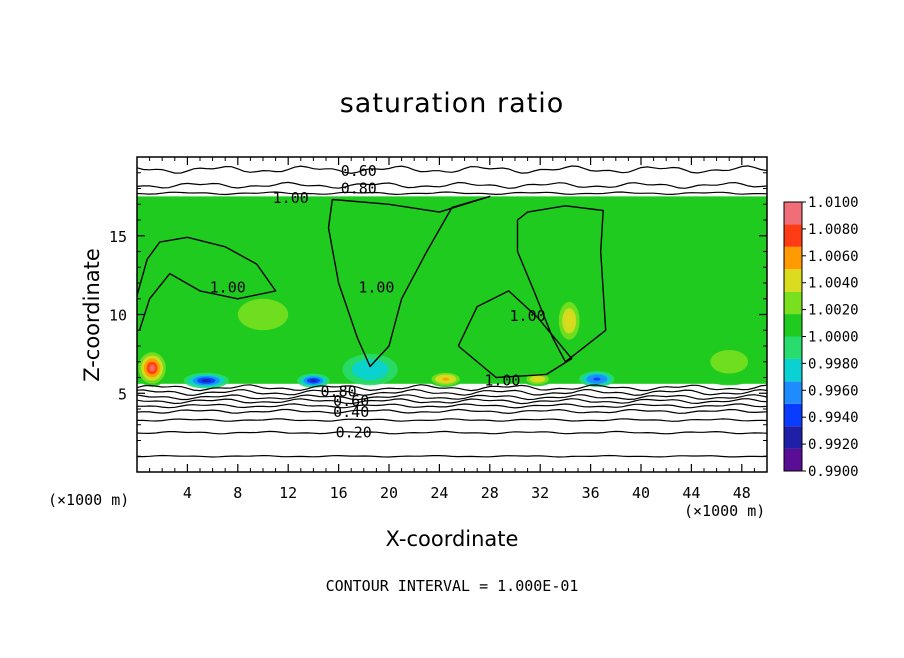  What do you see at coordinates (452, 185) in the screenshot?
I see `upper-contour-line-0.80` at bounding box center [452, 185].